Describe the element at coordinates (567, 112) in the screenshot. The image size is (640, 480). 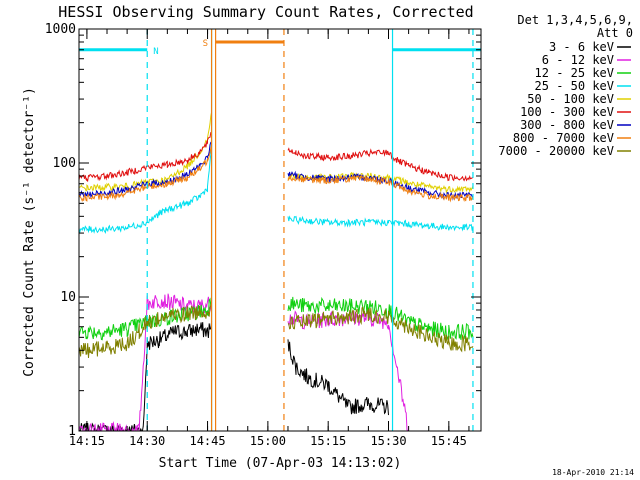
I see `legend-entry-label: 100 - 300 keV` at that location.